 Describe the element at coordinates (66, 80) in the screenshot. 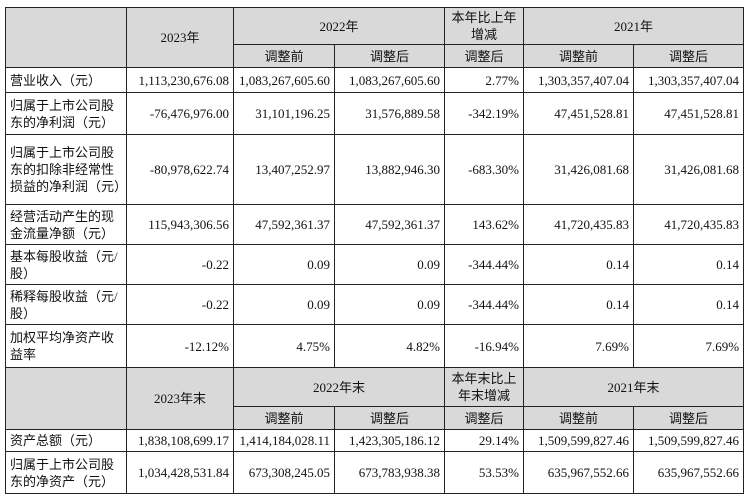

I see `row-label: 营业收入（元）` at that location.